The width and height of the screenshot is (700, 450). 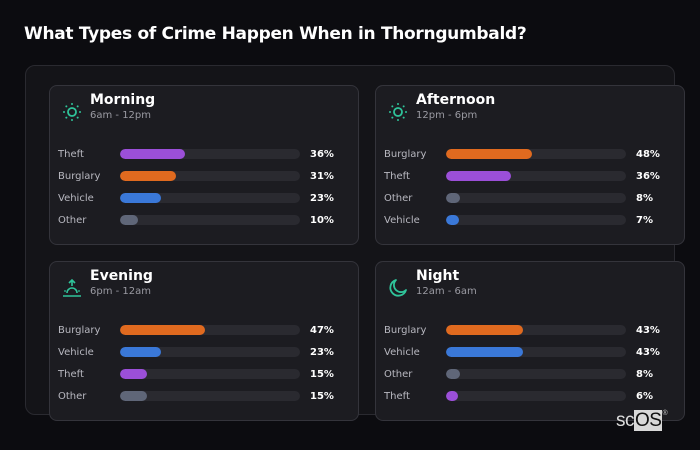 What do you see at coordinates (121, 276) in the screenshot?
I see `card-title: Evening` at bounding box center [121, 276].